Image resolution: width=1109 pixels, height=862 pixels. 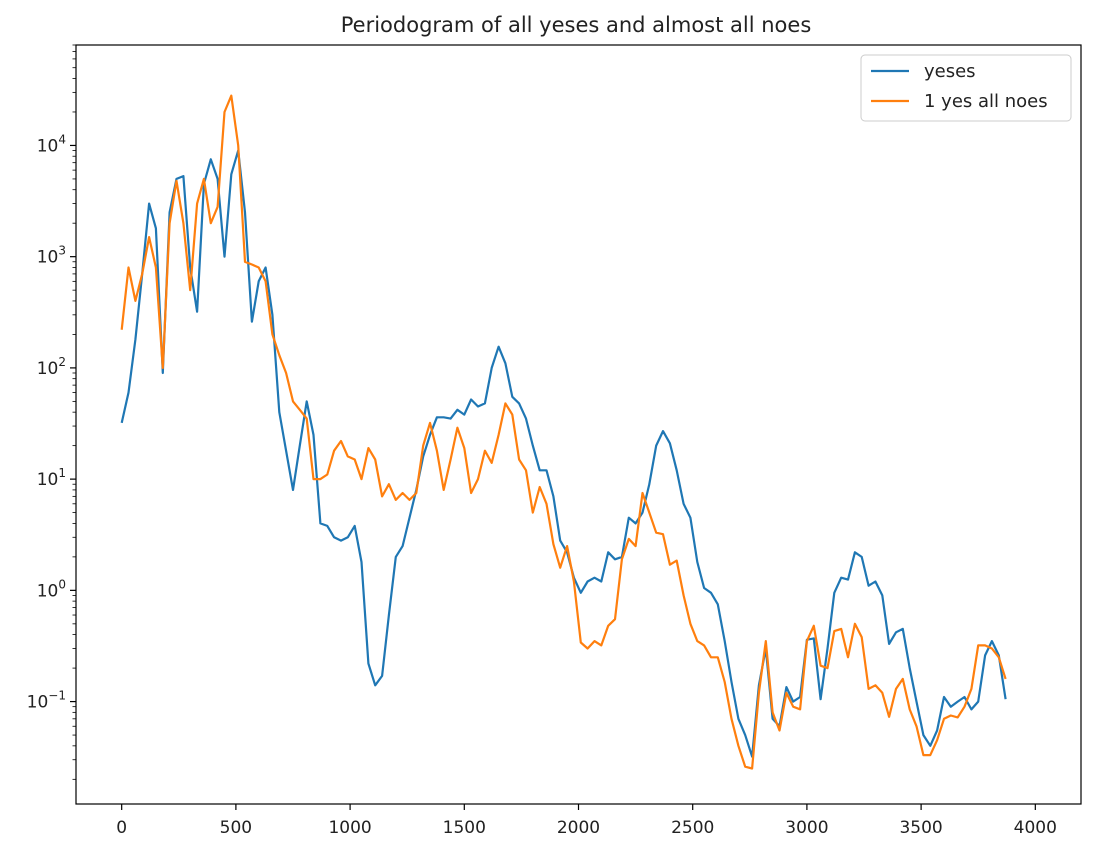 What do you see at coordinates (51, 478) in the screenshot?
I see `y-tick-label: 10¹` at bounding box center [51, 478].